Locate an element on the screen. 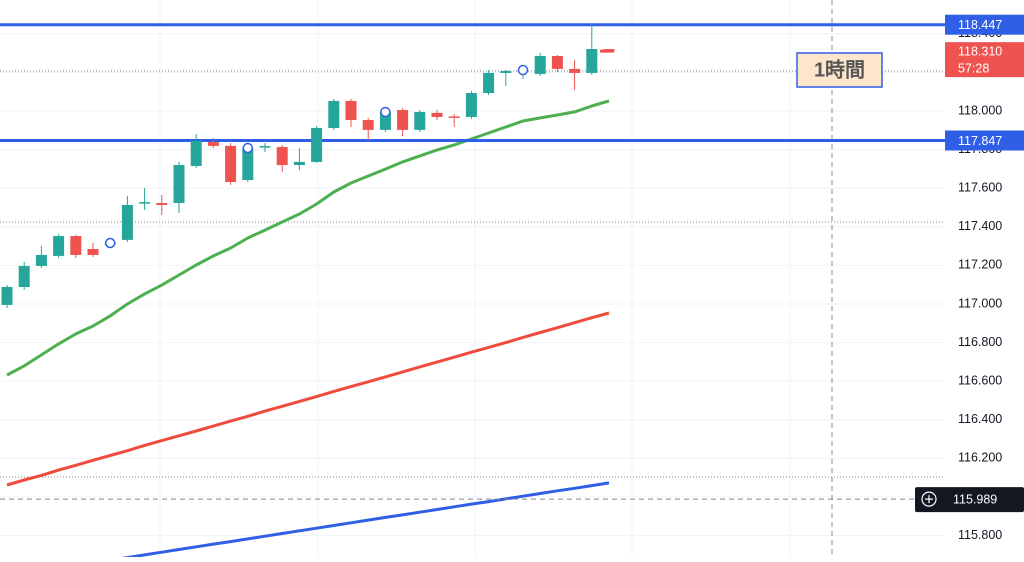 Image resolution: width=1024 pixels, height=562 pixels. annotation-text: 1時間 is located at coordinates (839, 69).